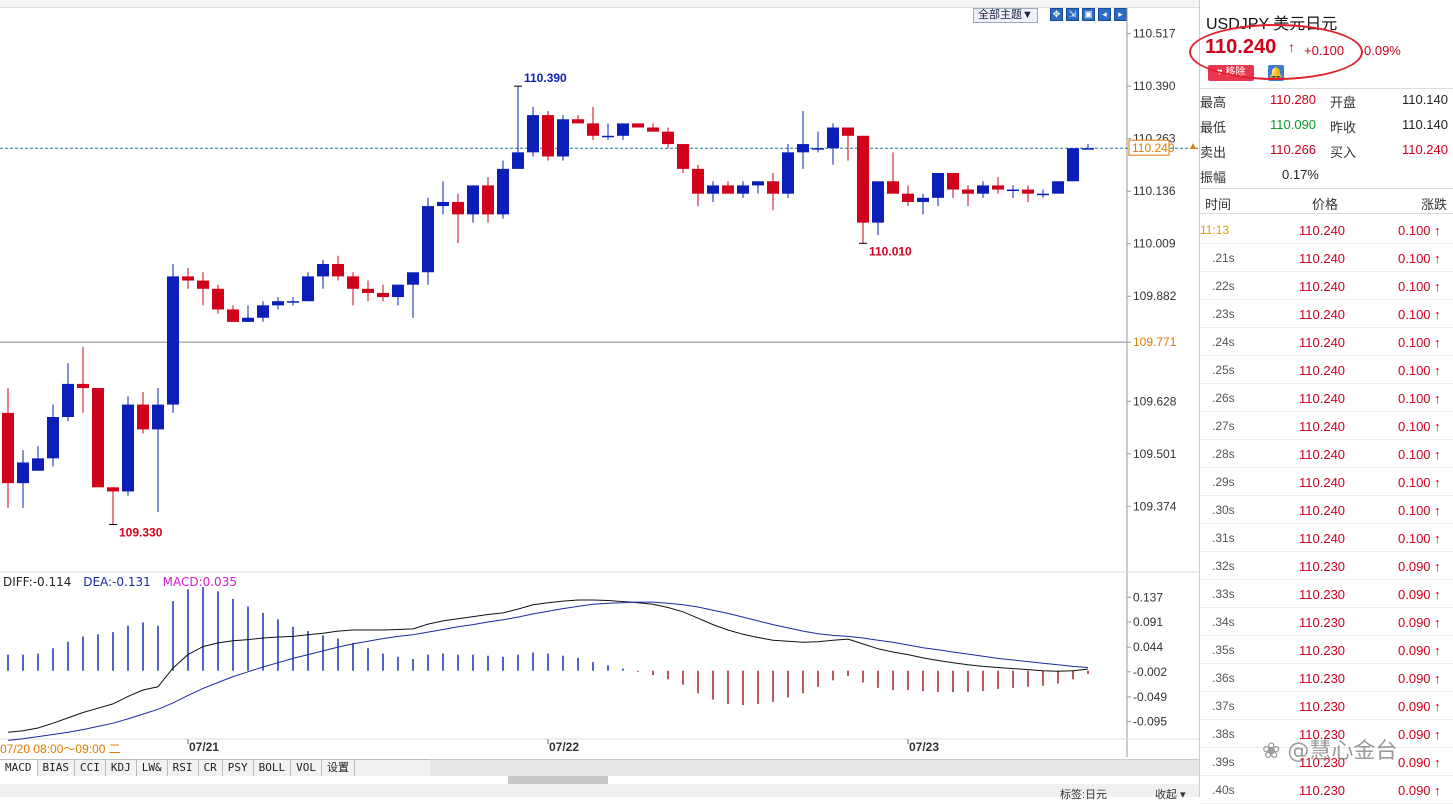 The width and height of the screenshot is (1453, 804). What do you see at coordinates (338, 768) in the screenshot?
I see `tab-settings: 设置` at bounding box center [338, 768].